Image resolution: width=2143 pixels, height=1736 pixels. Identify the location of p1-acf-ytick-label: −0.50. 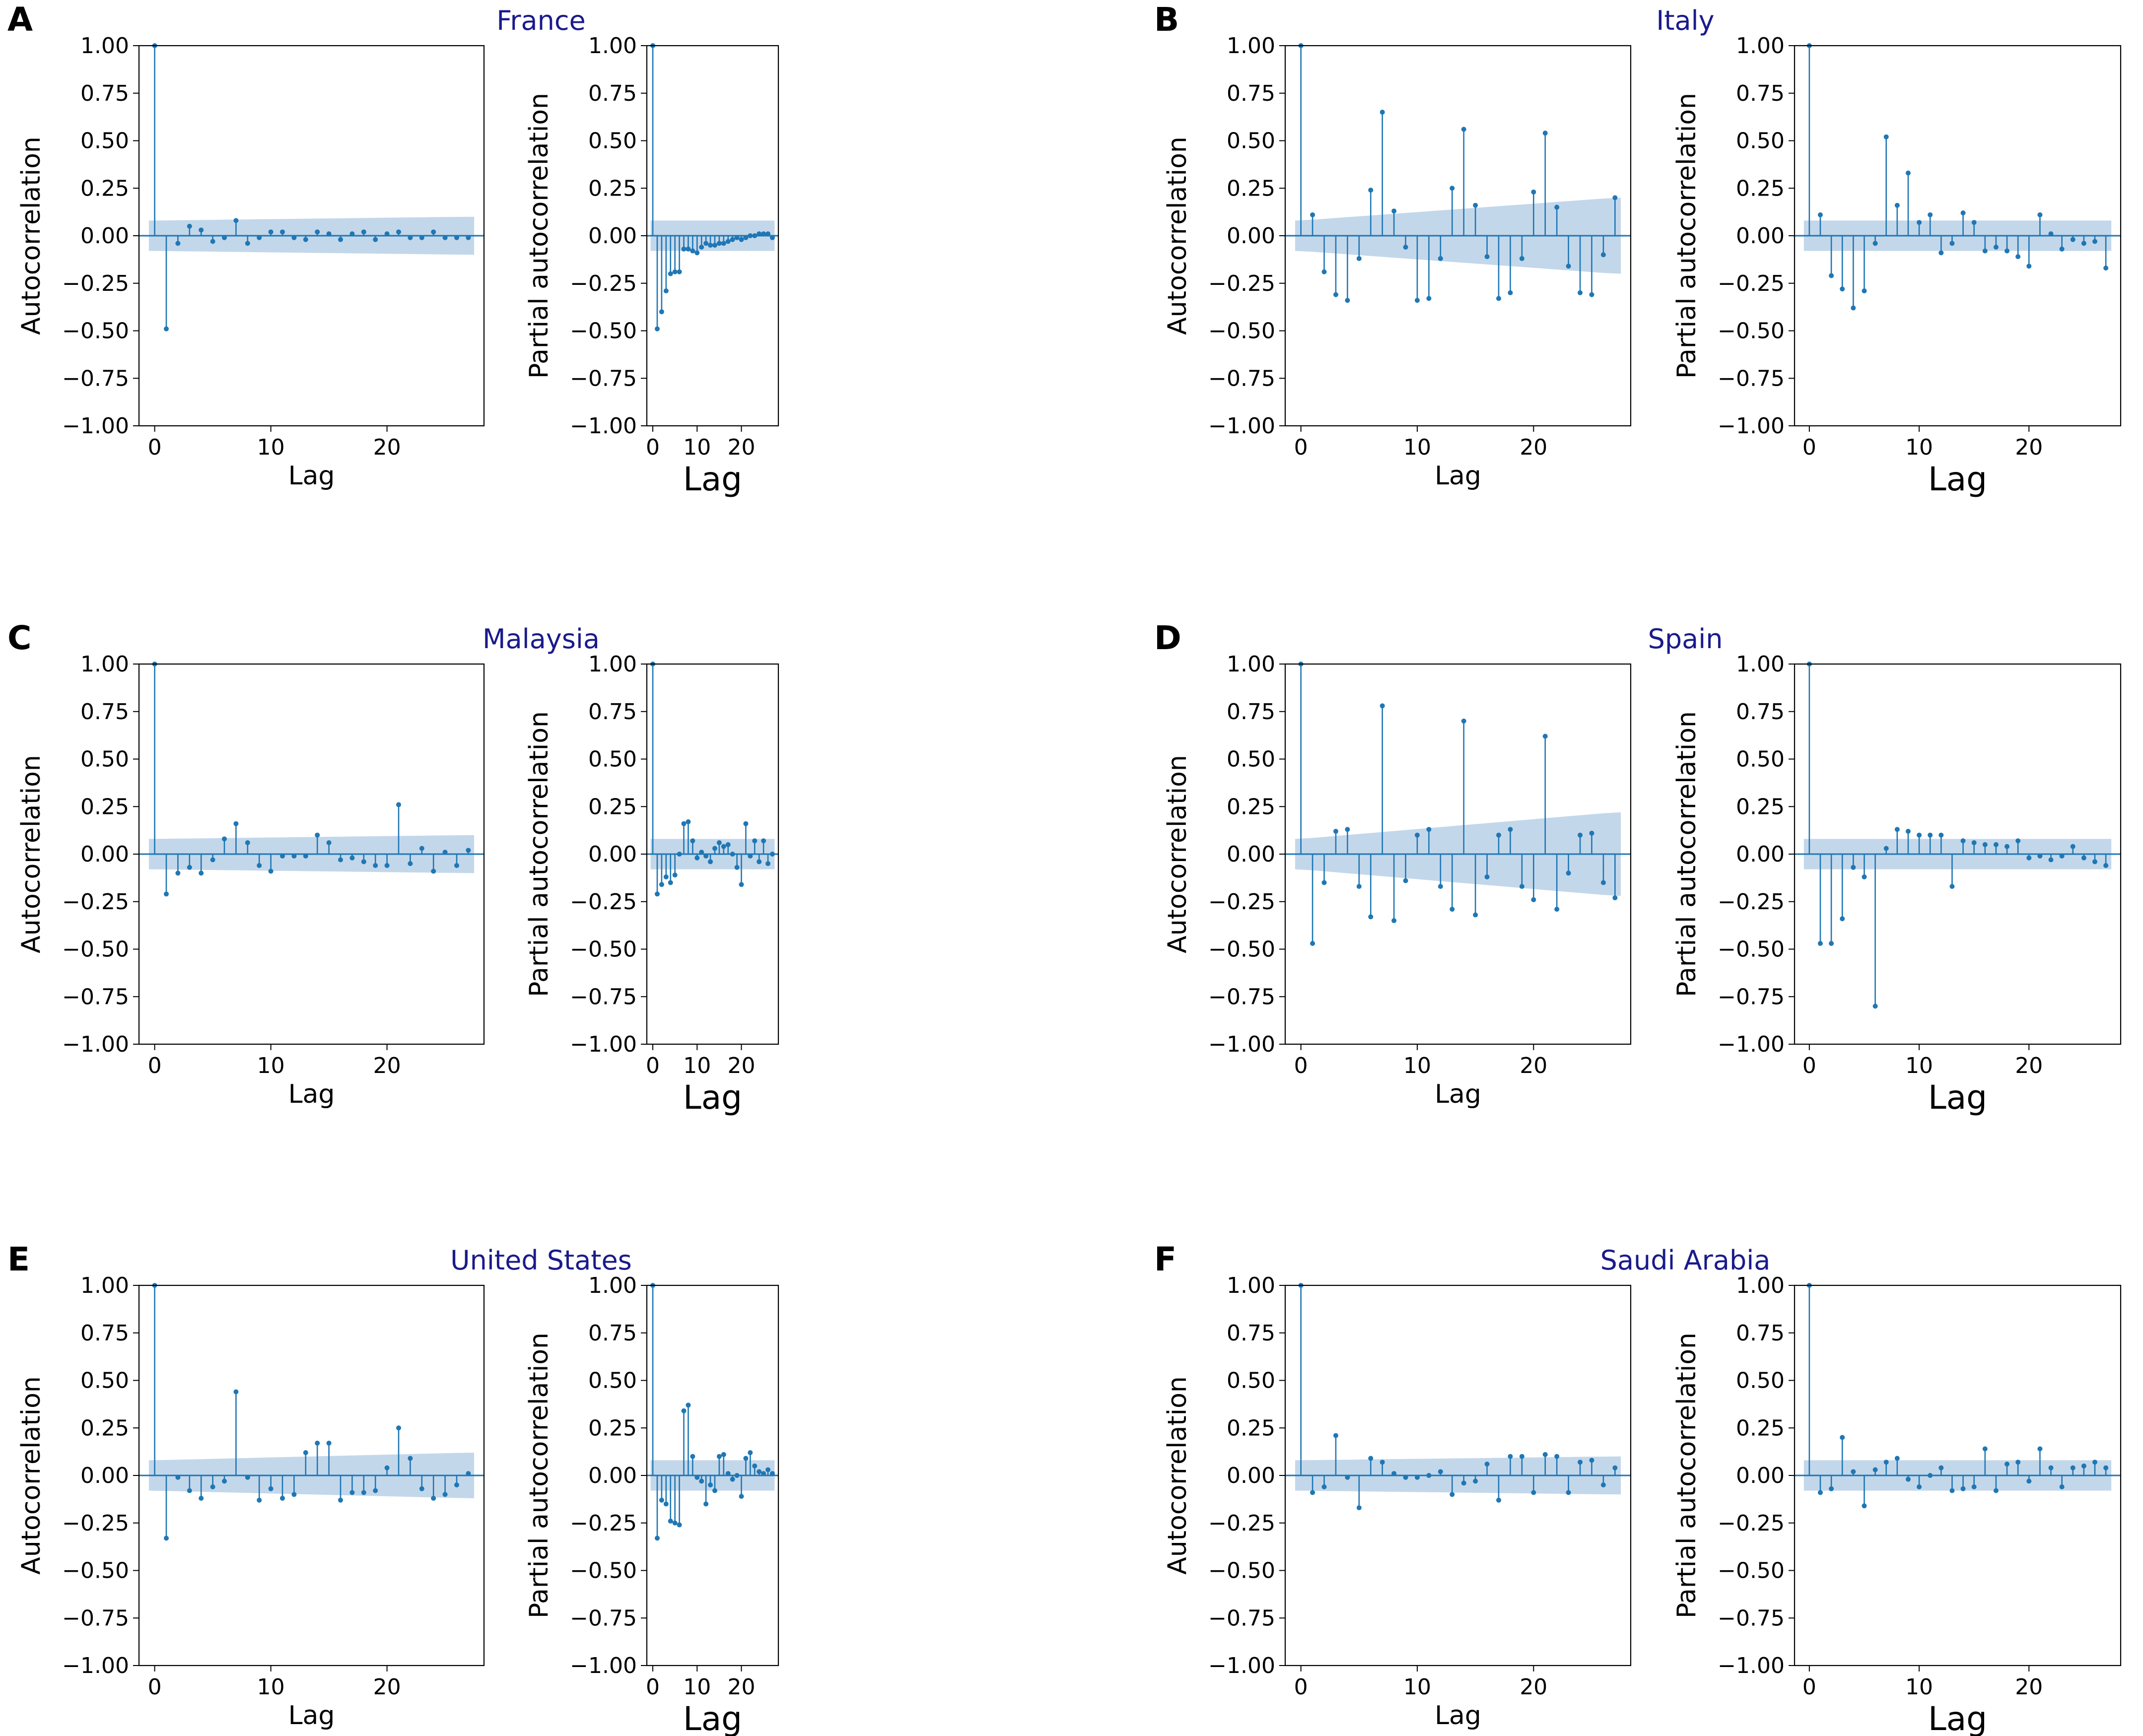
(1241, 331).